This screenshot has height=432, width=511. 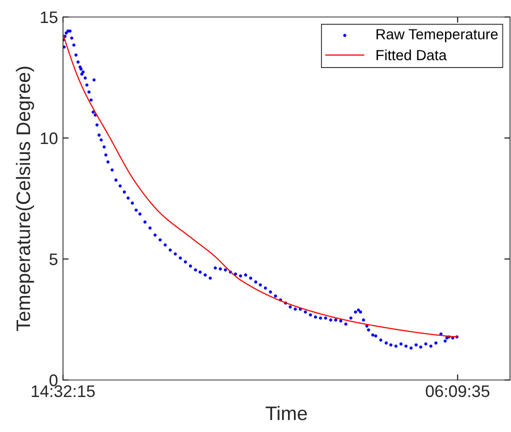 I want to click on x-axis-title: Time, so click(x=286, y=413).